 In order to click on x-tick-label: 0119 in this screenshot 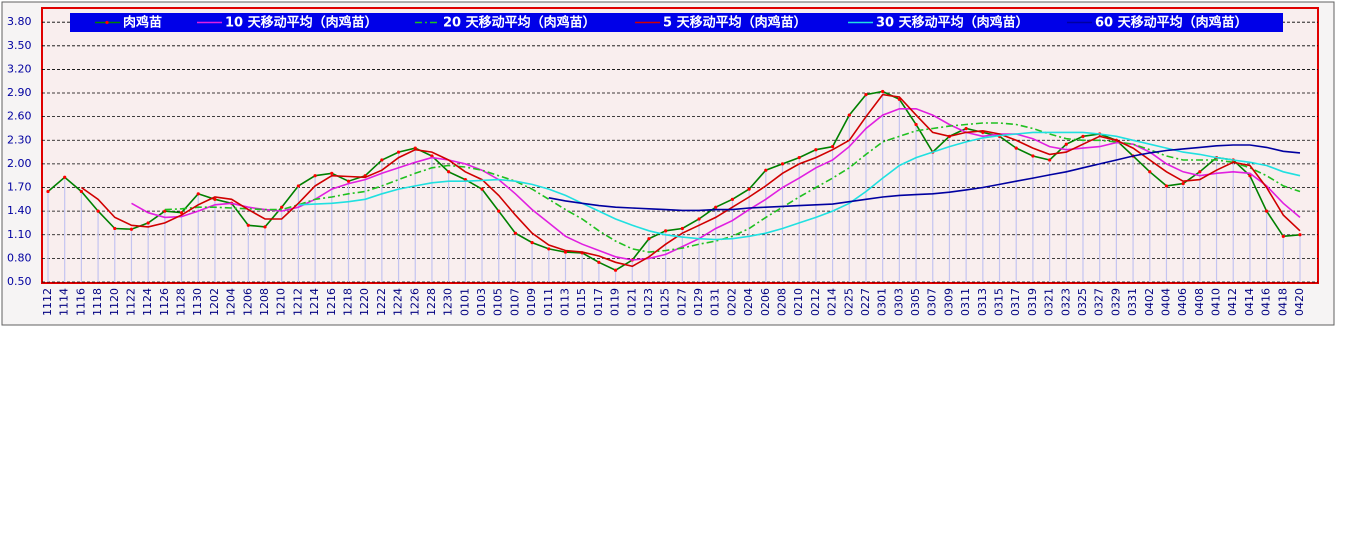, I will do `click(615, 302)`.